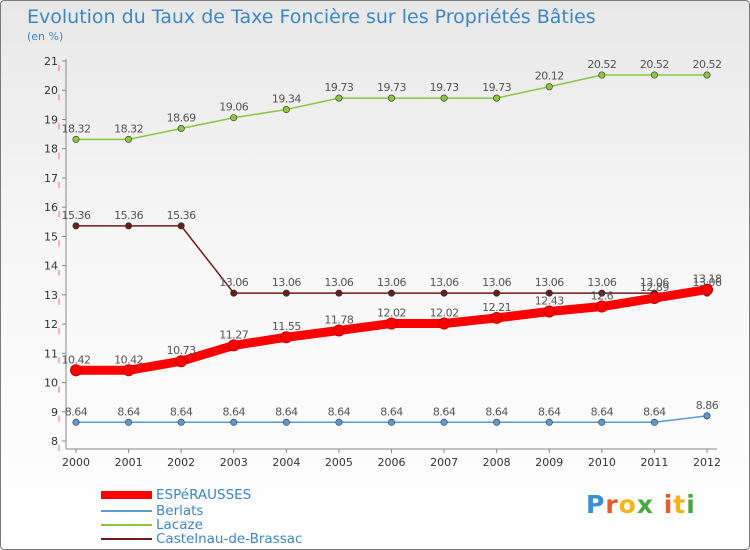 This screenshot has height=550, width=750. I want to click on data-label: 12.6, so click(602, 296).